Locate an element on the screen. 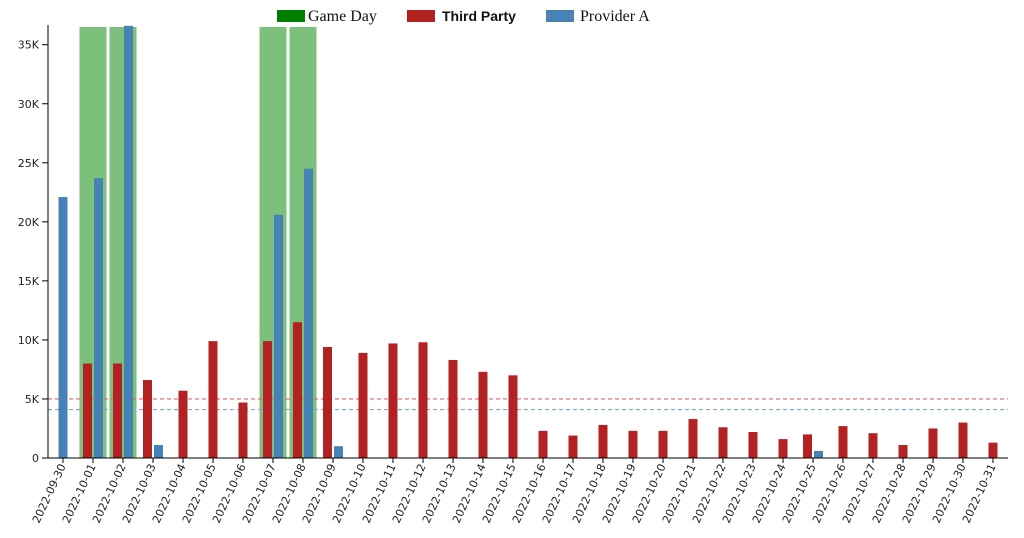  legend-swatch-provider-a is located at coordinates (560, 16).